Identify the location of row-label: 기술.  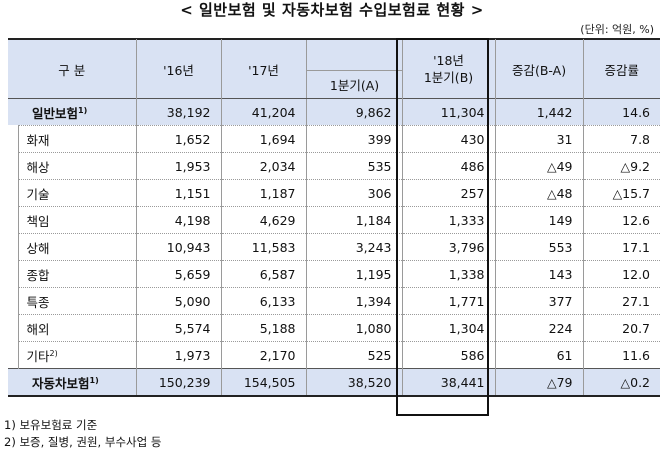
(77, 193).